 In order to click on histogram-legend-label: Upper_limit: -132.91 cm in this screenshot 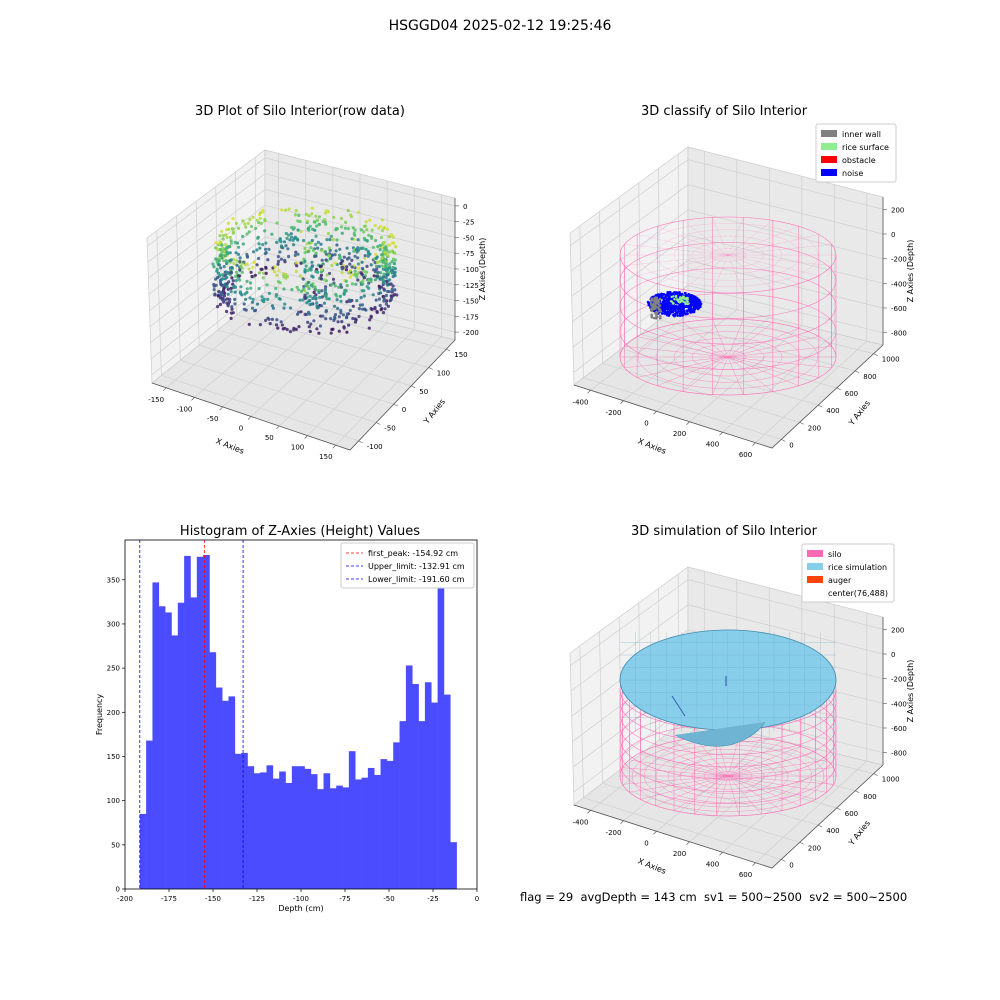, I will do `click(416, 566)`.